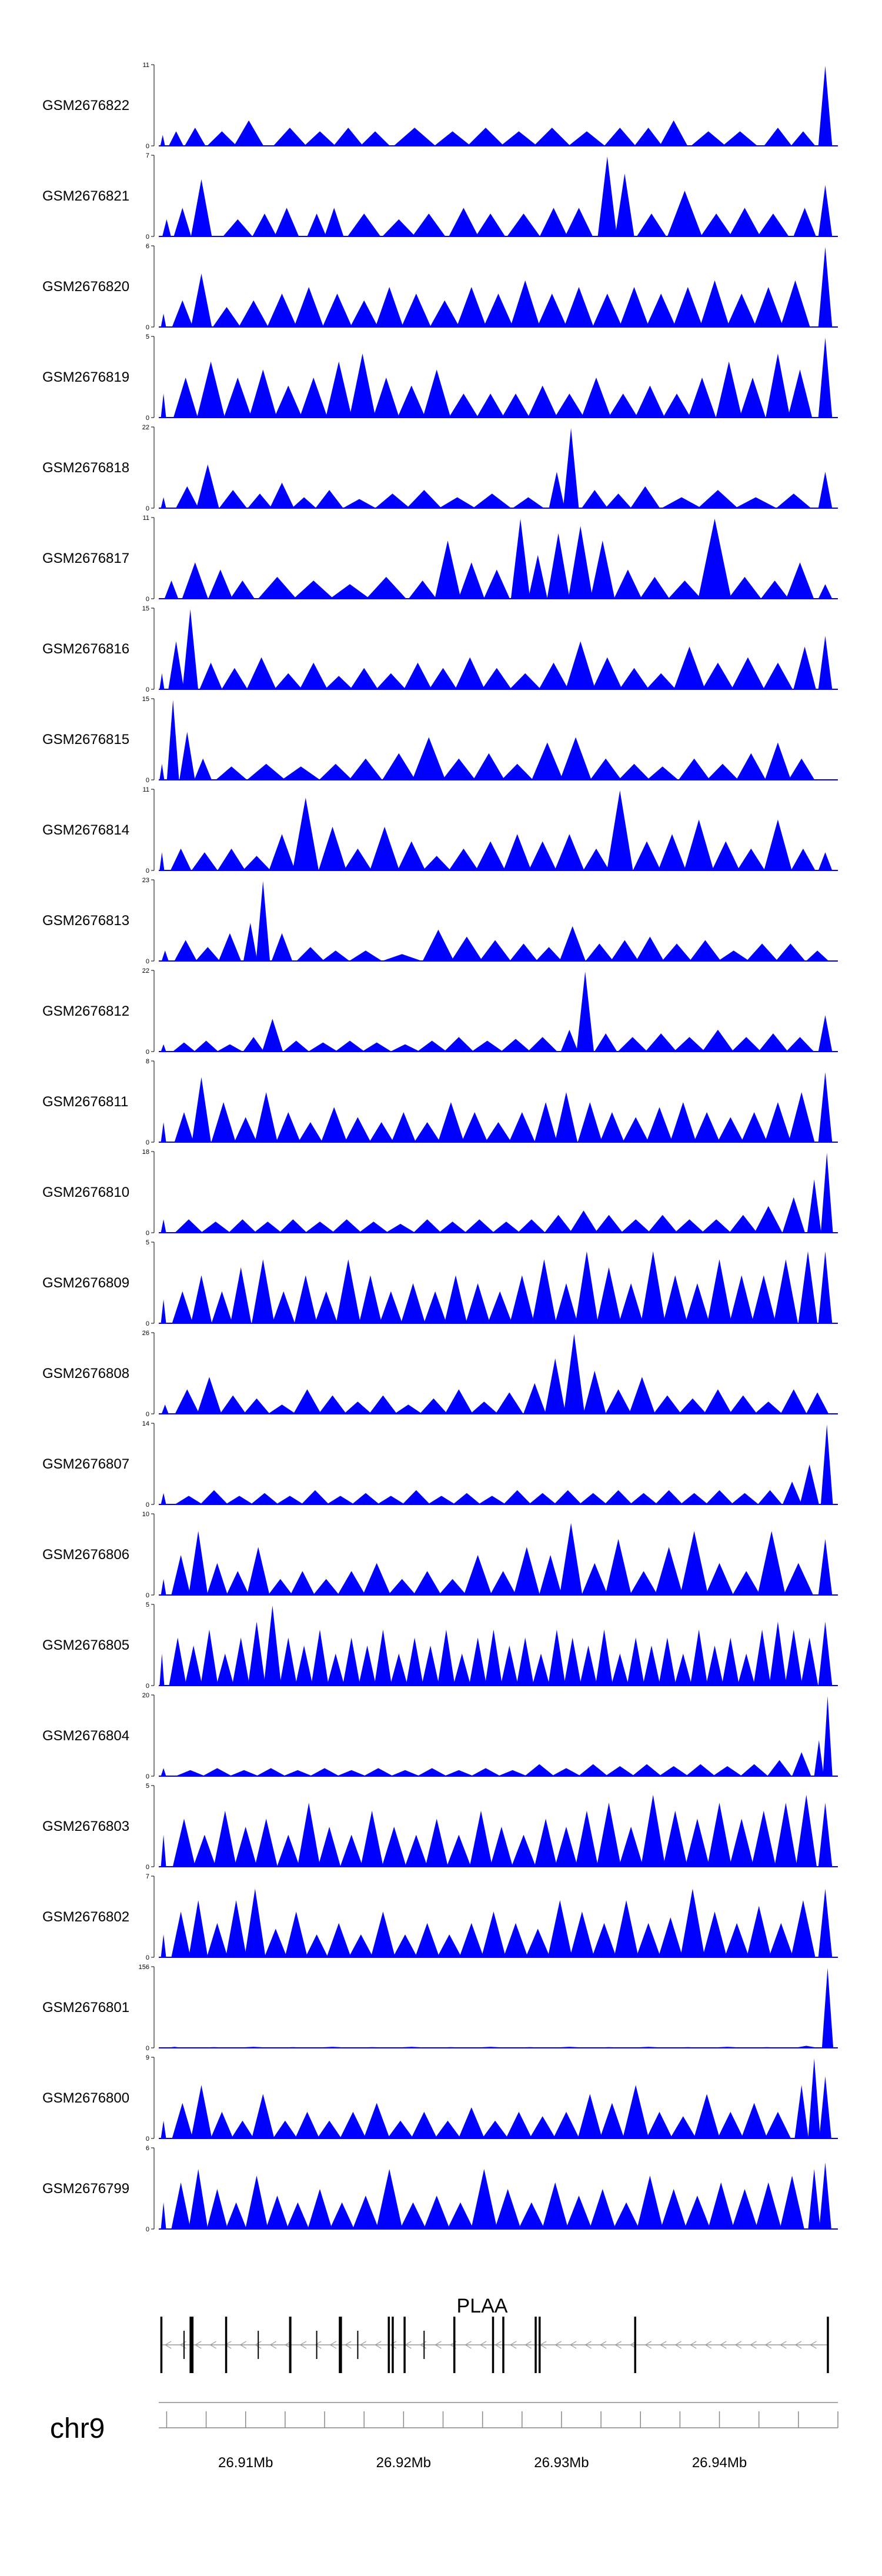 The height and width of the screenshot is (2576, 882). Describe the element at coordinates (85, 1283) in the screenshot. I see `track-label: GSM2676809` at that location.